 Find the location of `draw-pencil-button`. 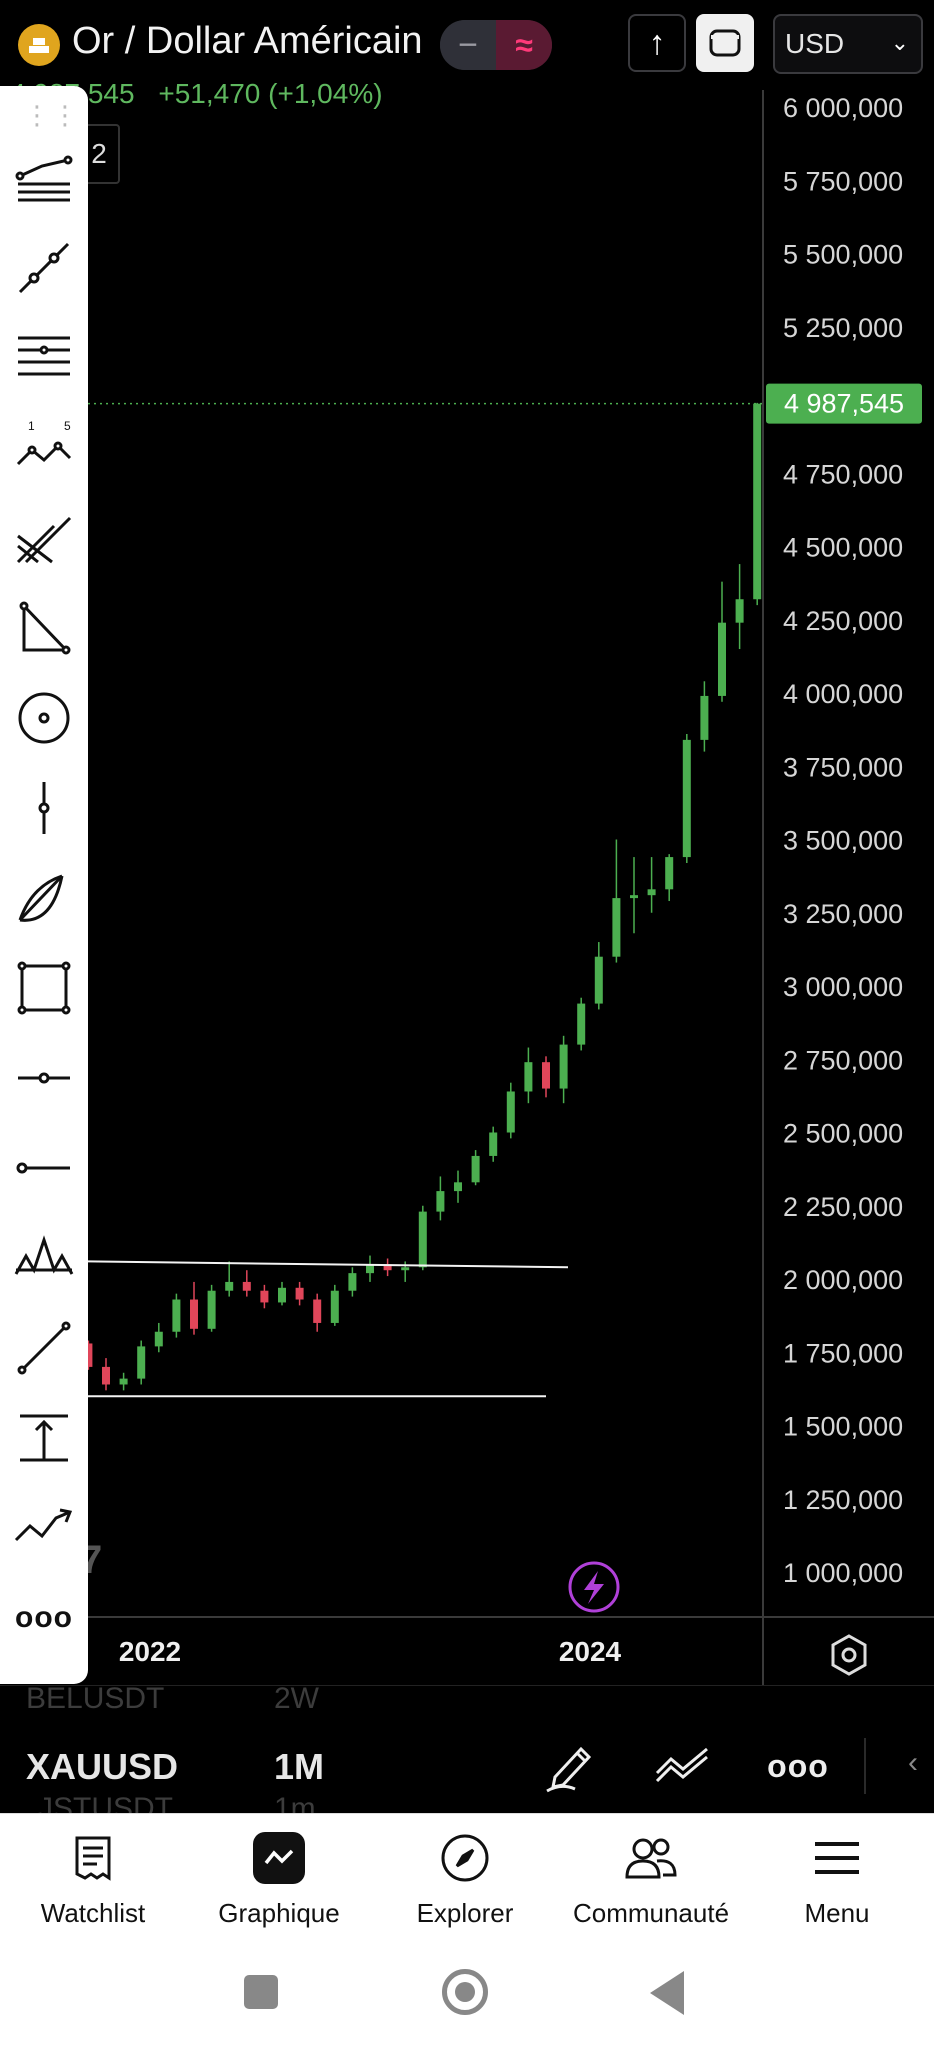

draw-pencil-button is located at coordinates (570, 1766).